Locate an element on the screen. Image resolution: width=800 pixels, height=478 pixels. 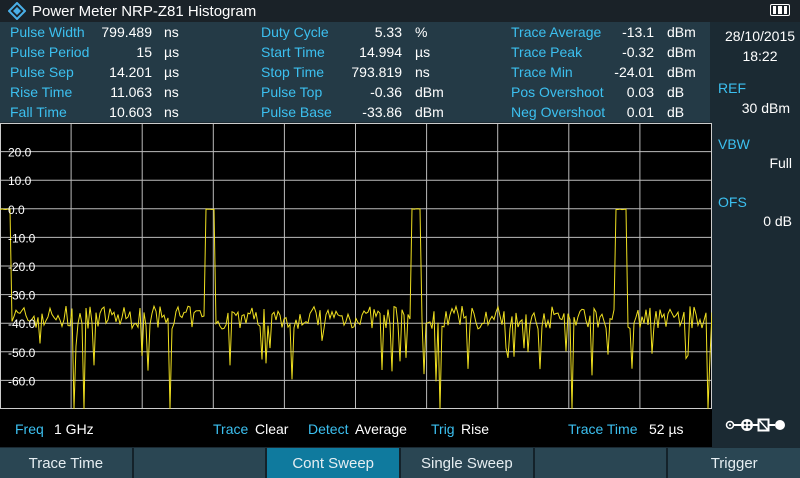
pulse-base-label: Pulse Base is located at coordinates (296, 112).